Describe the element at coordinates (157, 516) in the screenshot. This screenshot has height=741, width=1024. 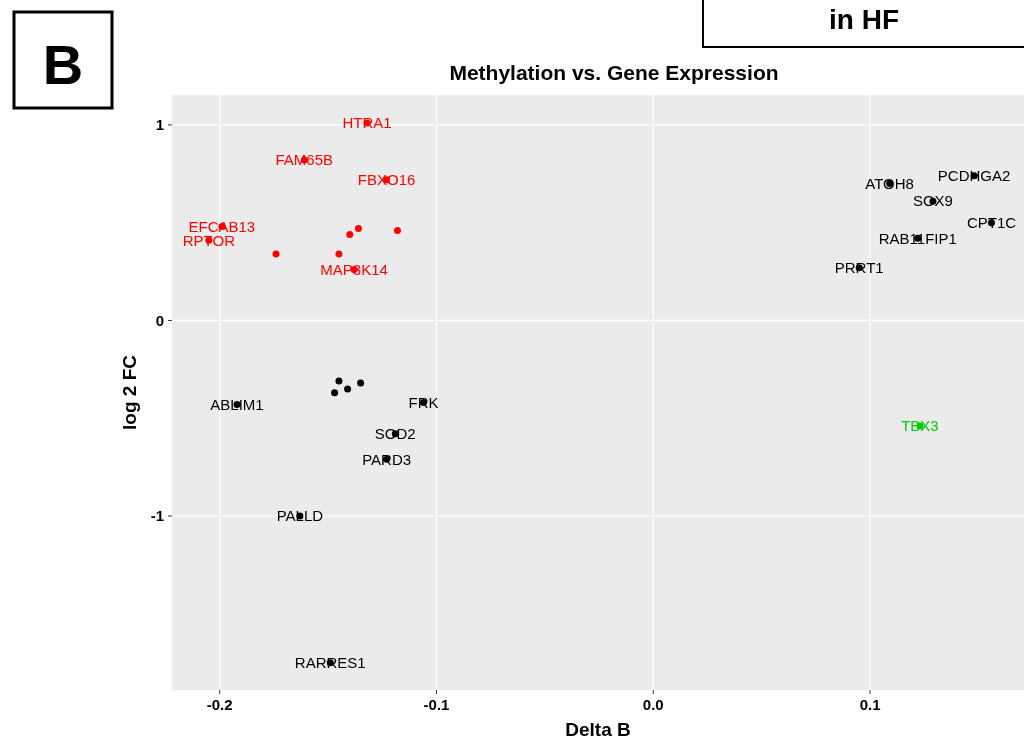
I see `y-tick-label: -1` at that location.